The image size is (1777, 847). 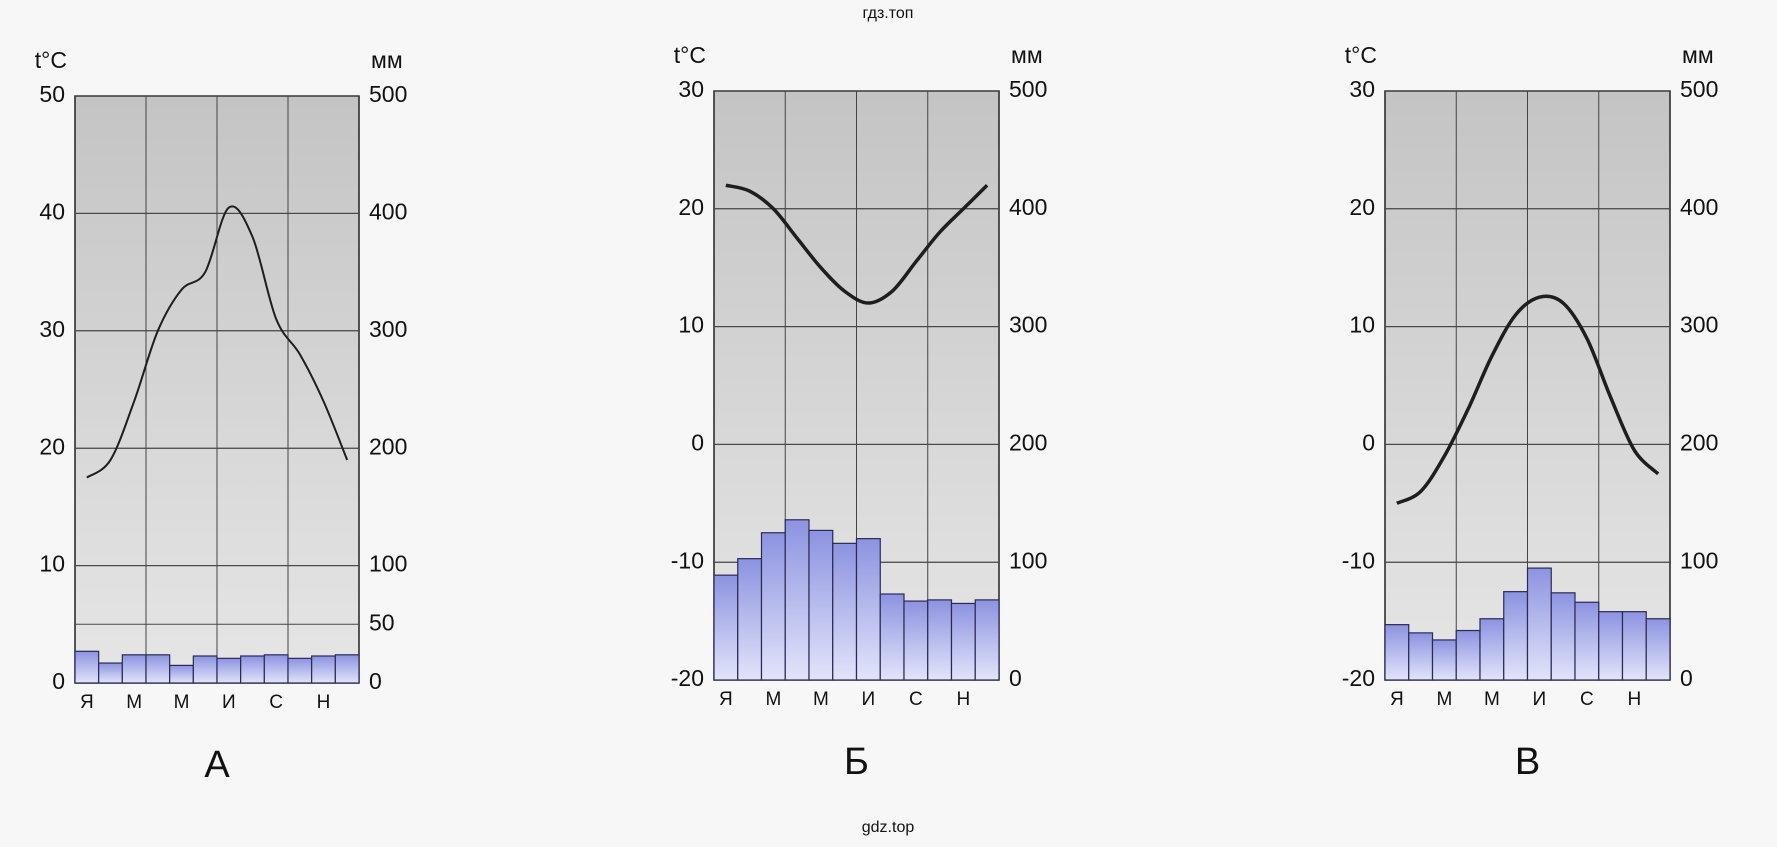 What do you see at coordinates (382, 622) in the screenshot?
I see `y2-tick-label: 50` at bounding box center [382, 622].